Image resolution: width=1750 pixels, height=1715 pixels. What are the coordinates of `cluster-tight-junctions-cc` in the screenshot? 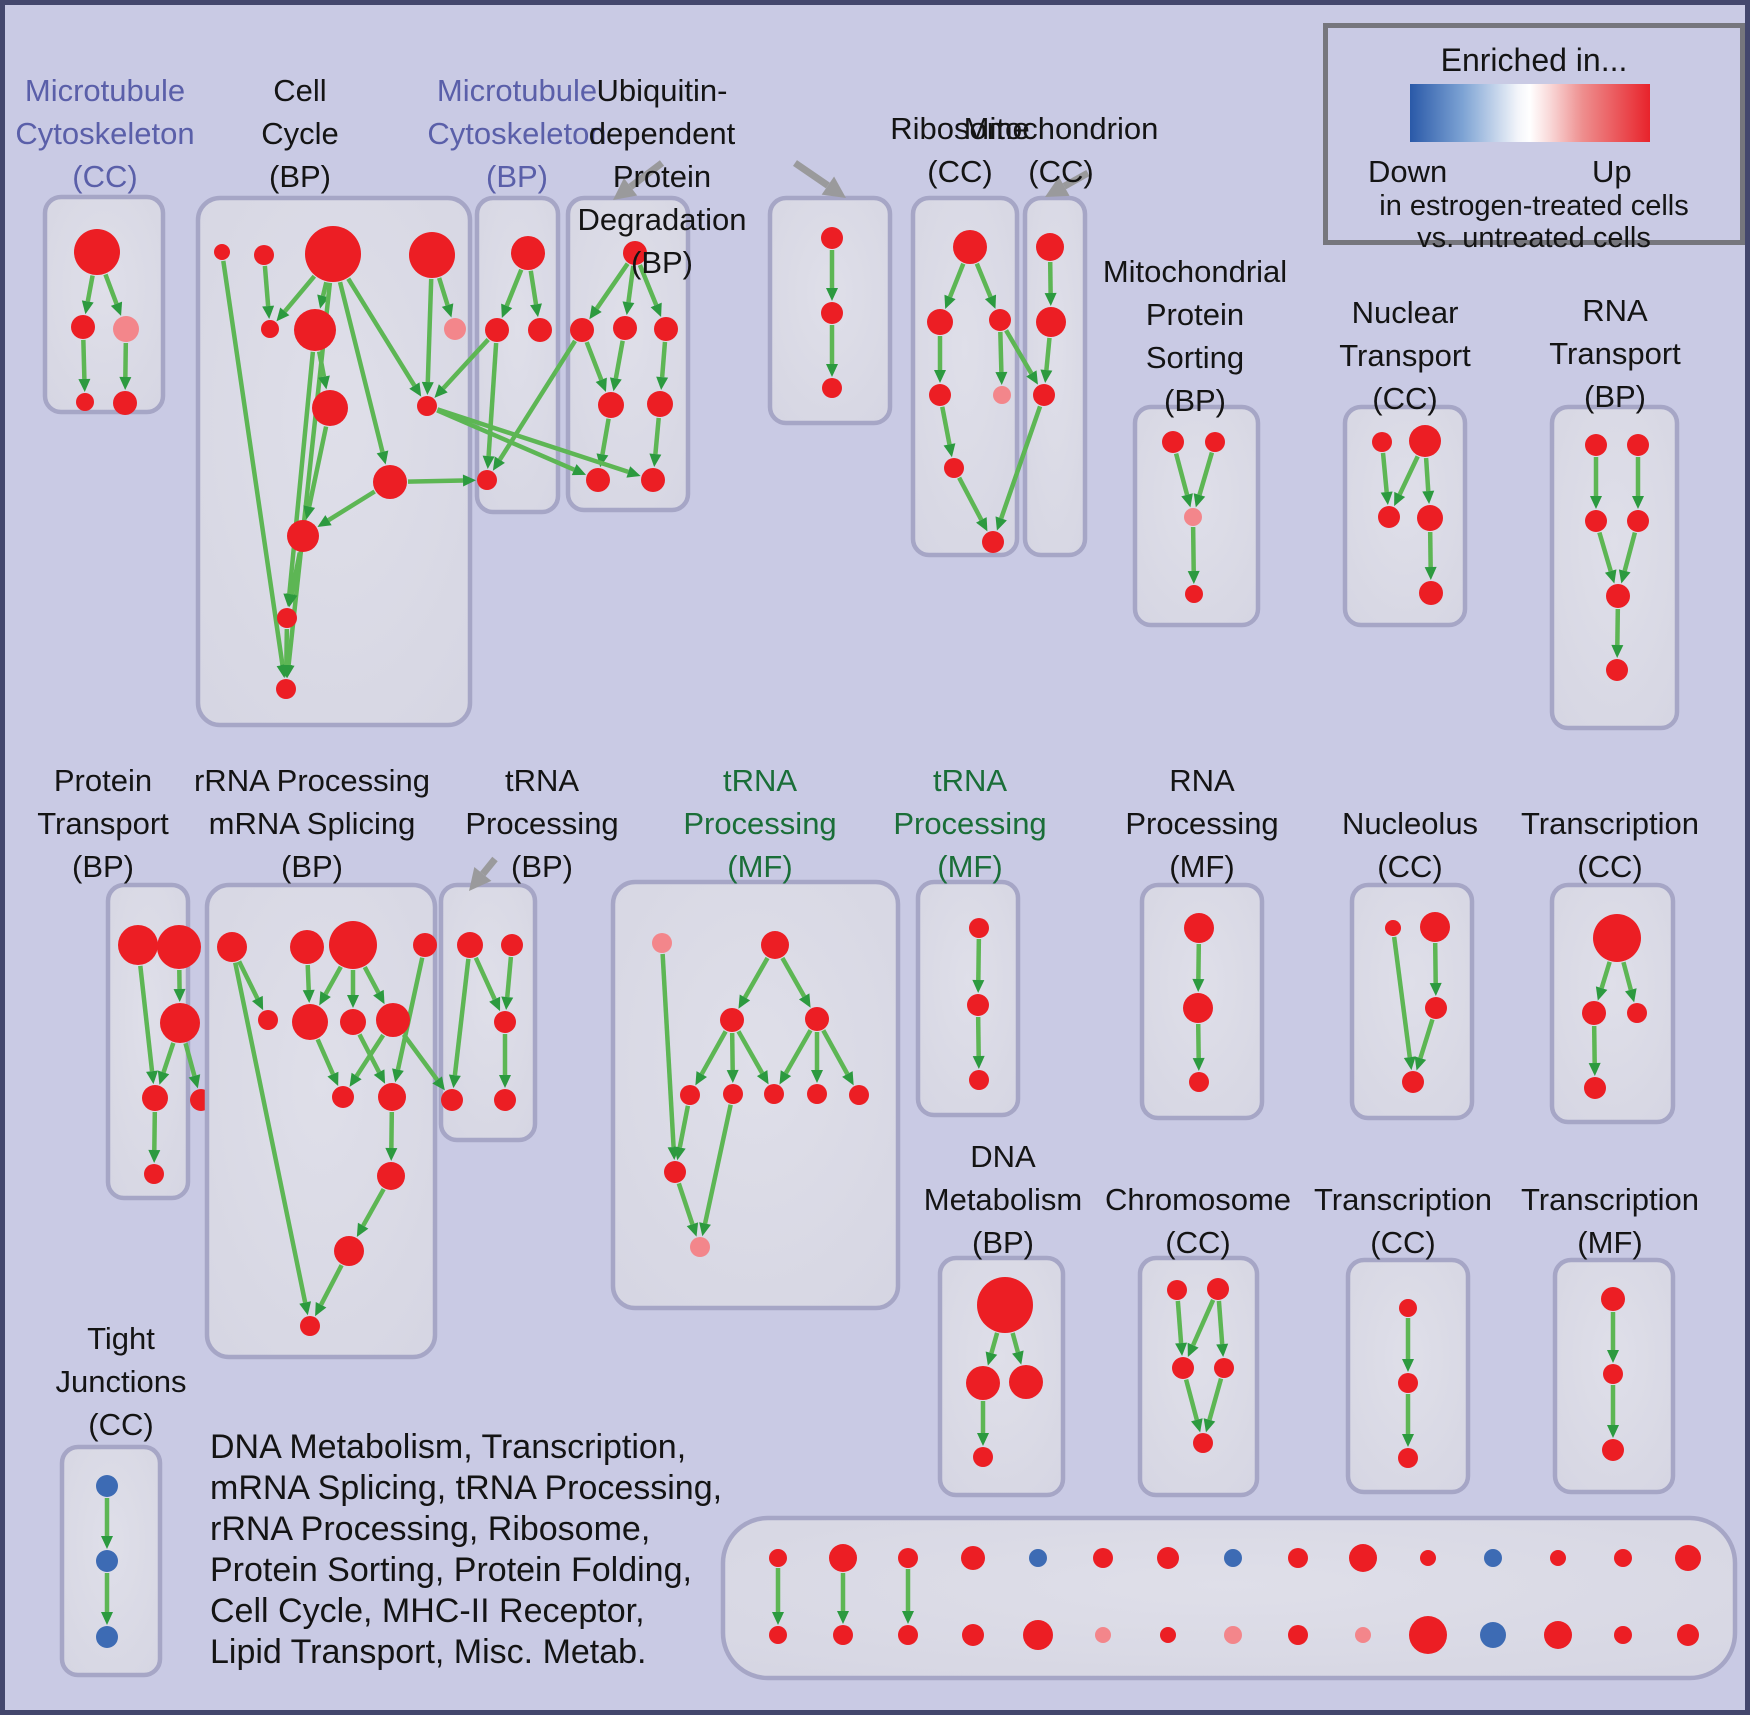 It's located at (111, 1561).